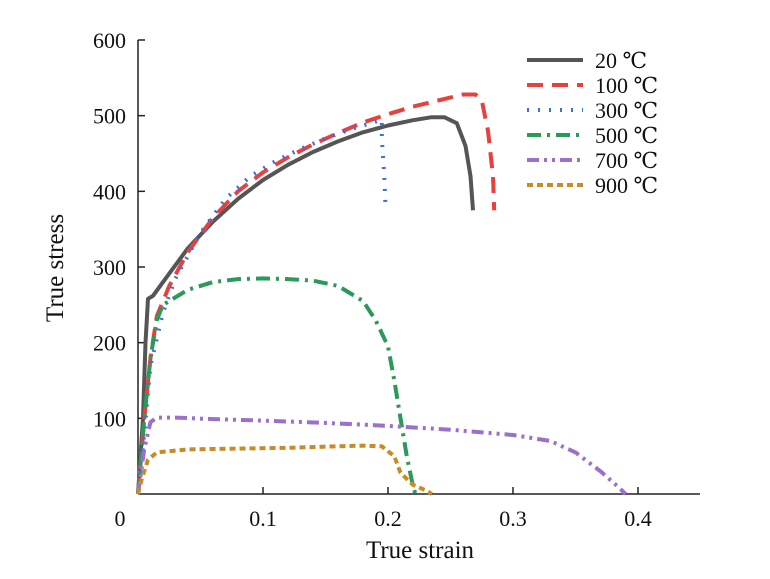  What do you see at coordinates (621, 60) in the screenshot?
I see `legend-label: 20 ℃` at bounding box center [621, 60].